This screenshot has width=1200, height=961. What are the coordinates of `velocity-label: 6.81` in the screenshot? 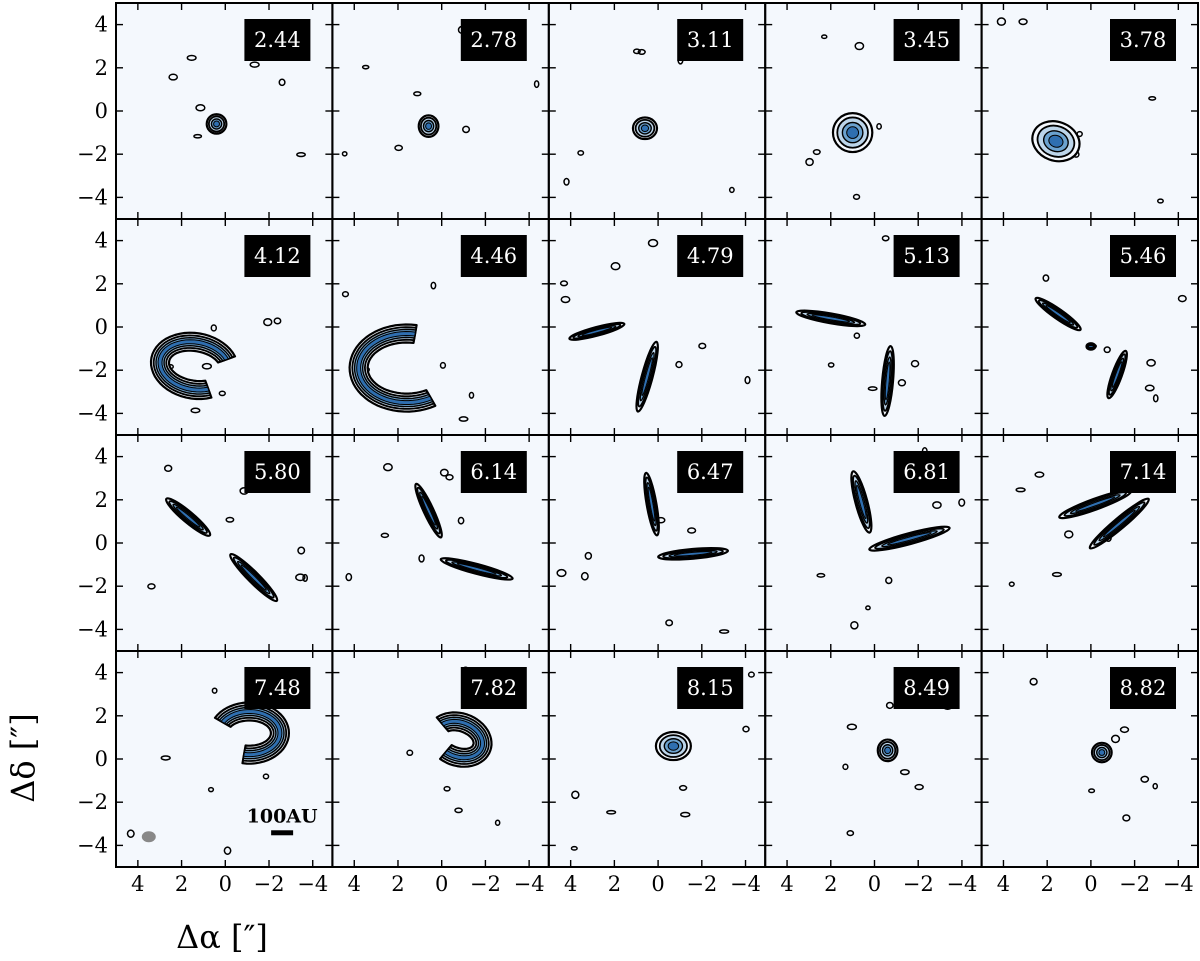 It's located at (926, 472).